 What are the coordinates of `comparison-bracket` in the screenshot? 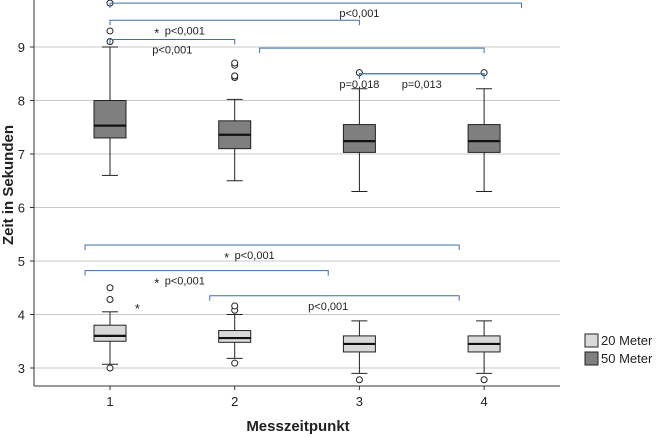 It's located at (372, 50).